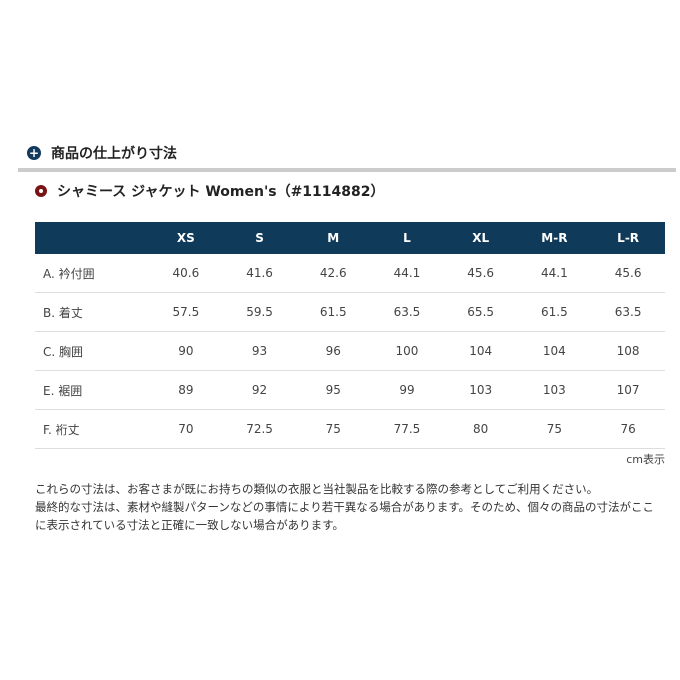  What do you see at coordinates (186, 429) in the screenshot?
I see `table-cell: 70` at bounding box center [186, 429].